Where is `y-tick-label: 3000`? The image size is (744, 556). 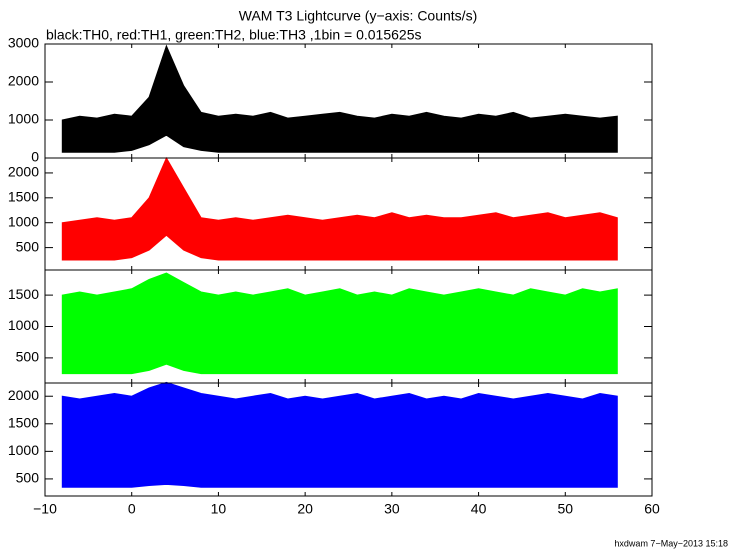
y-tick-label: 3000 is located at coordinates (23, 43).